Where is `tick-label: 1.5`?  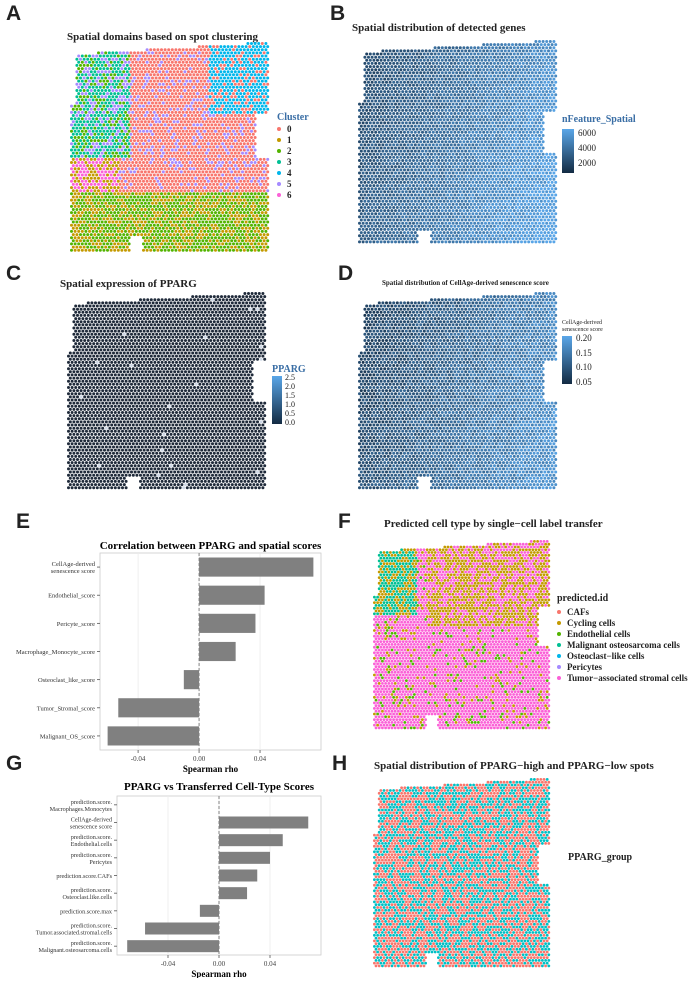
tick-label: 1.5 is located at coordinates (290, 395).